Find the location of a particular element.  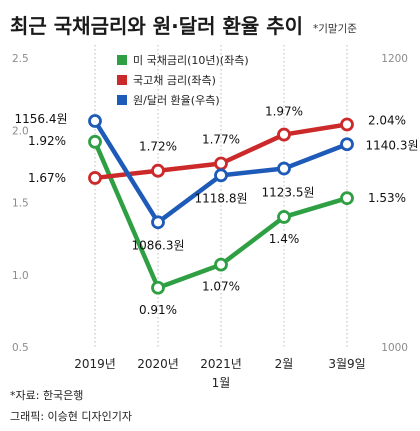

data-label-green-2: 1.07% is located at coordinates (221, 287).